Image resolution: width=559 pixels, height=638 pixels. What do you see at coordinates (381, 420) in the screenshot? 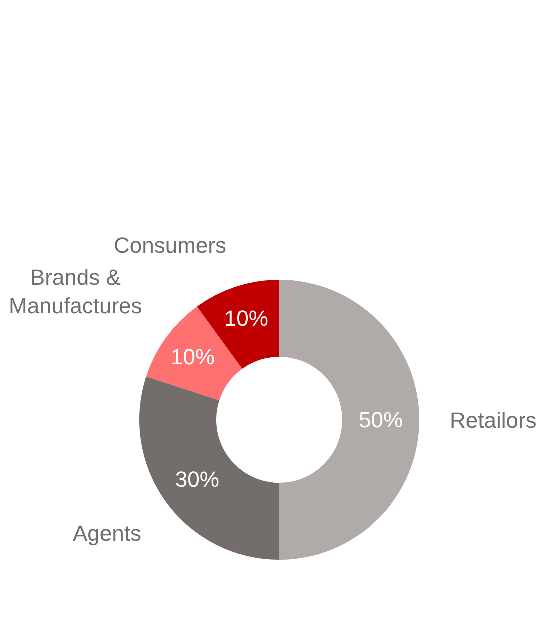
I see `data-label: 50%` at bounding box center [381, 420].